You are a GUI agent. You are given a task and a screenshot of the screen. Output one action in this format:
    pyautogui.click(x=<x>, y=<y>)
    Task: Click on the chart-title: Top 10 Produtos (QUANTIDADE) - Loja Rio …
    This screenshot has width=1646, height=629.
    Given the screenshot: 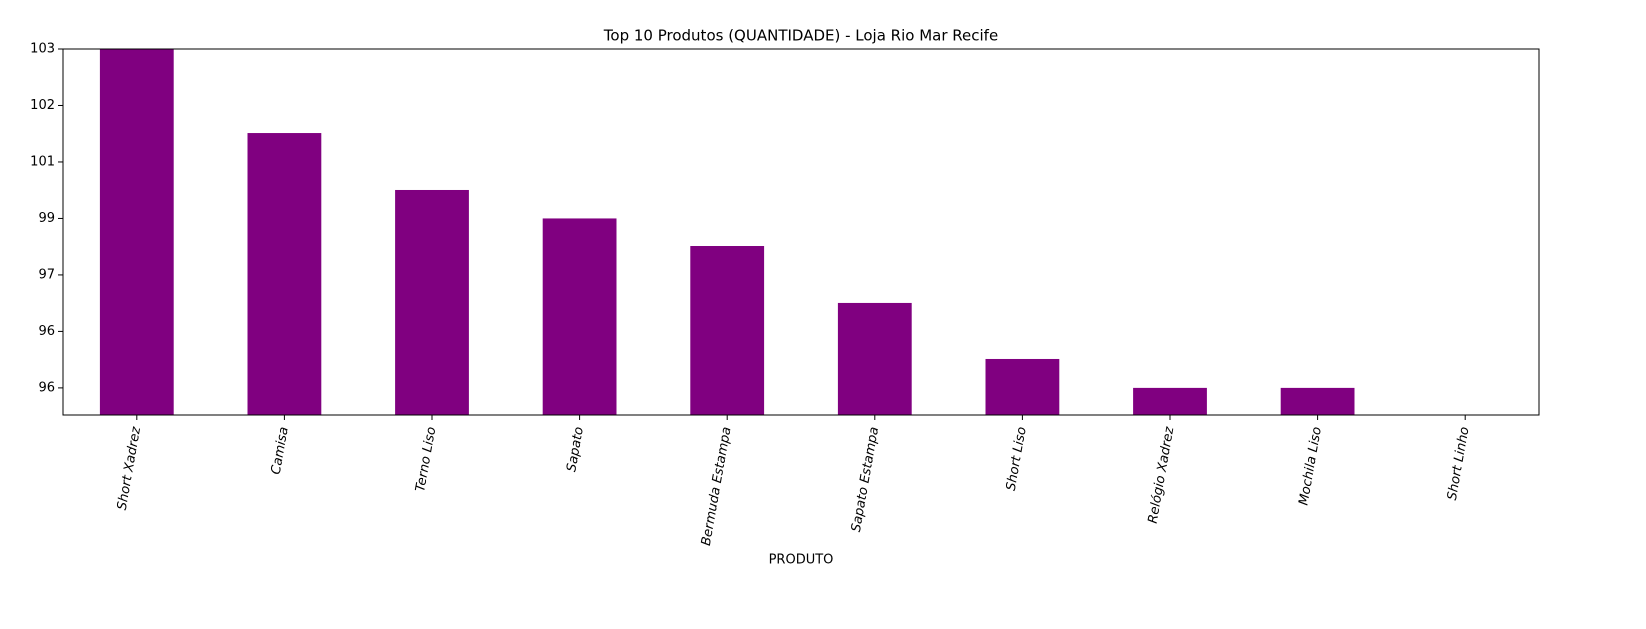 What is the action you would take?
    pyautogui.click(x=800, y=36)
    